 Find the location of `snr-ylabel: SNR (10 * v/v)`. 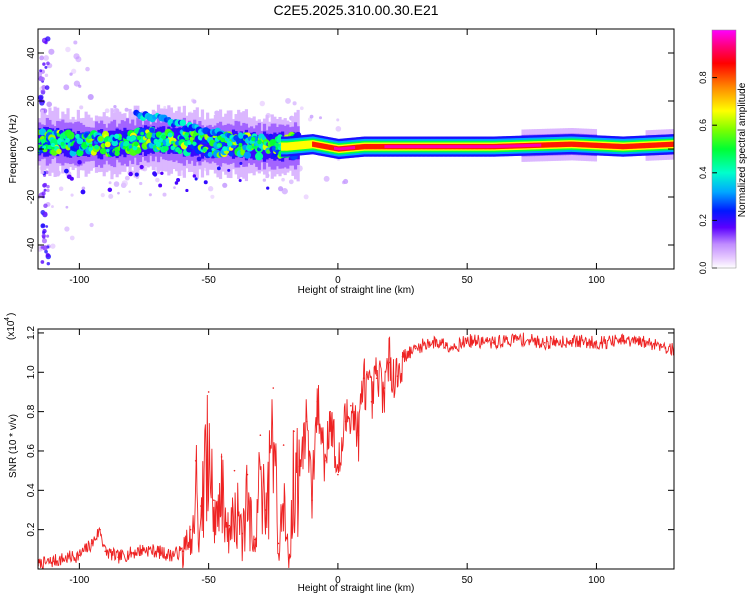

snr-ylabel: SNR (10 * v/v) is located at coordinates (13, 446).